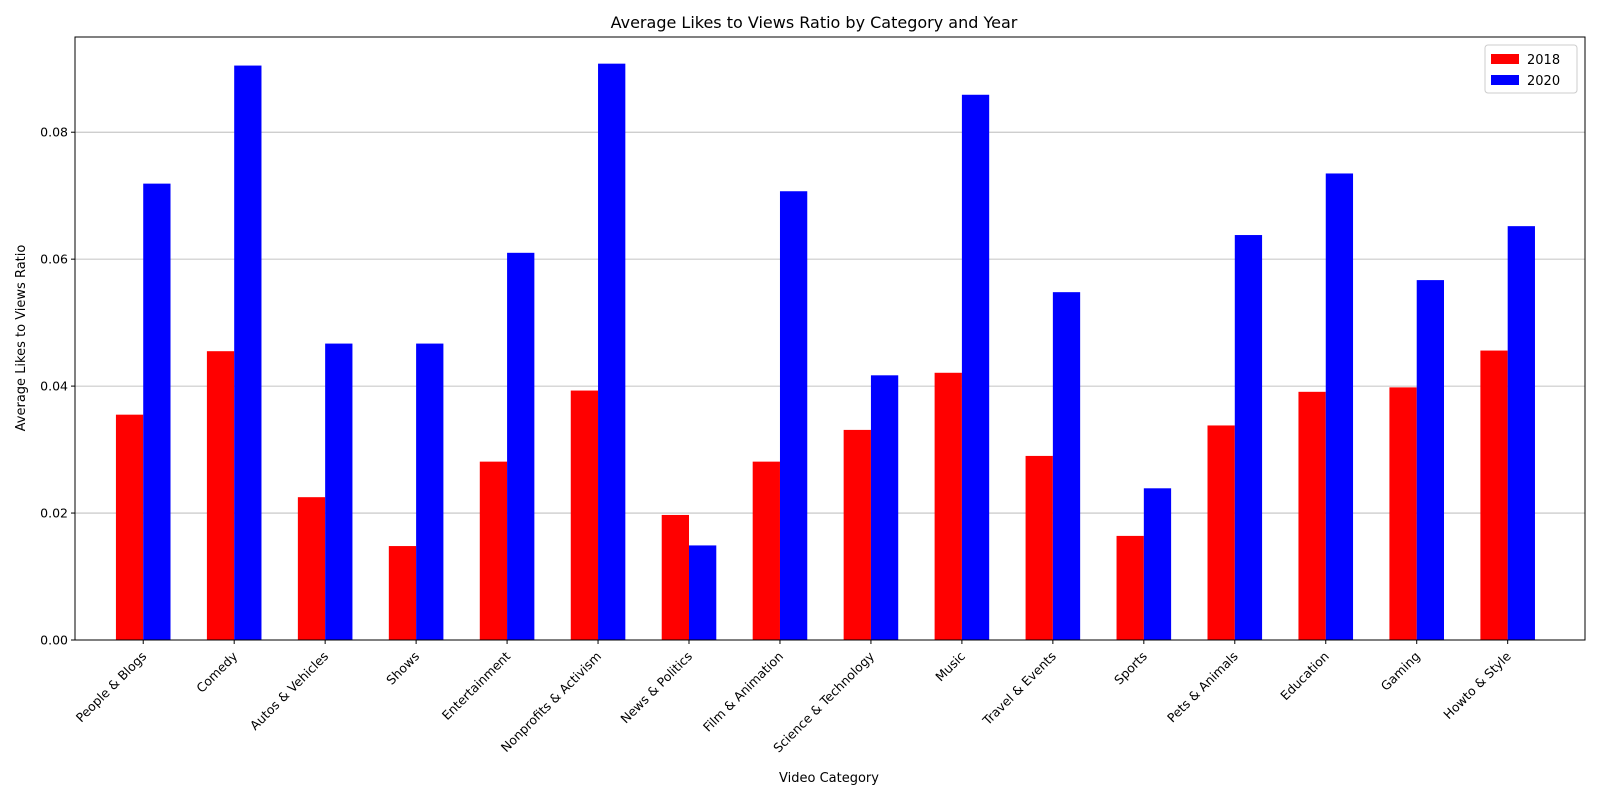 The image size is (1600, 800). I want to click on y-axis-label: Average Likes to Views Ratio, so click(21, 338).